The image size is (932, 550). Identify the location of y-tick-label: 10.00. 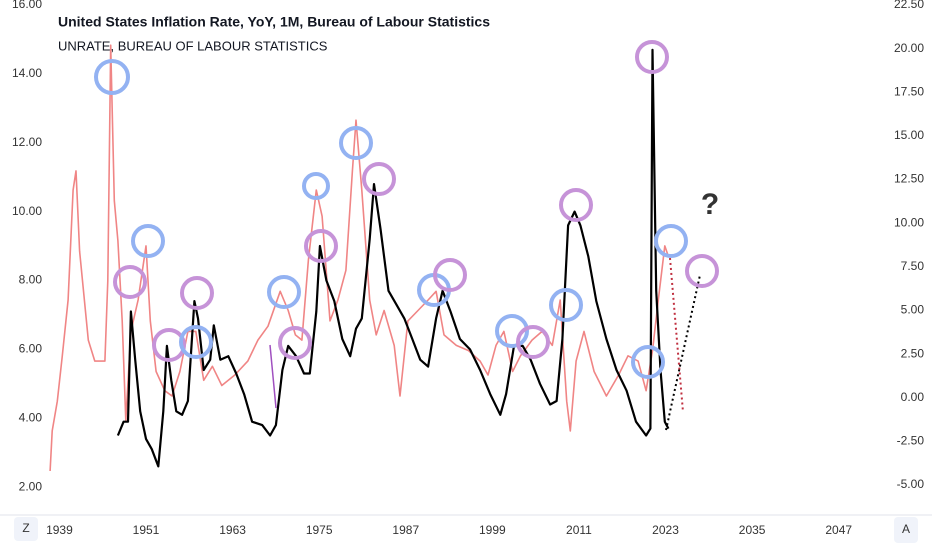
(27, 211).